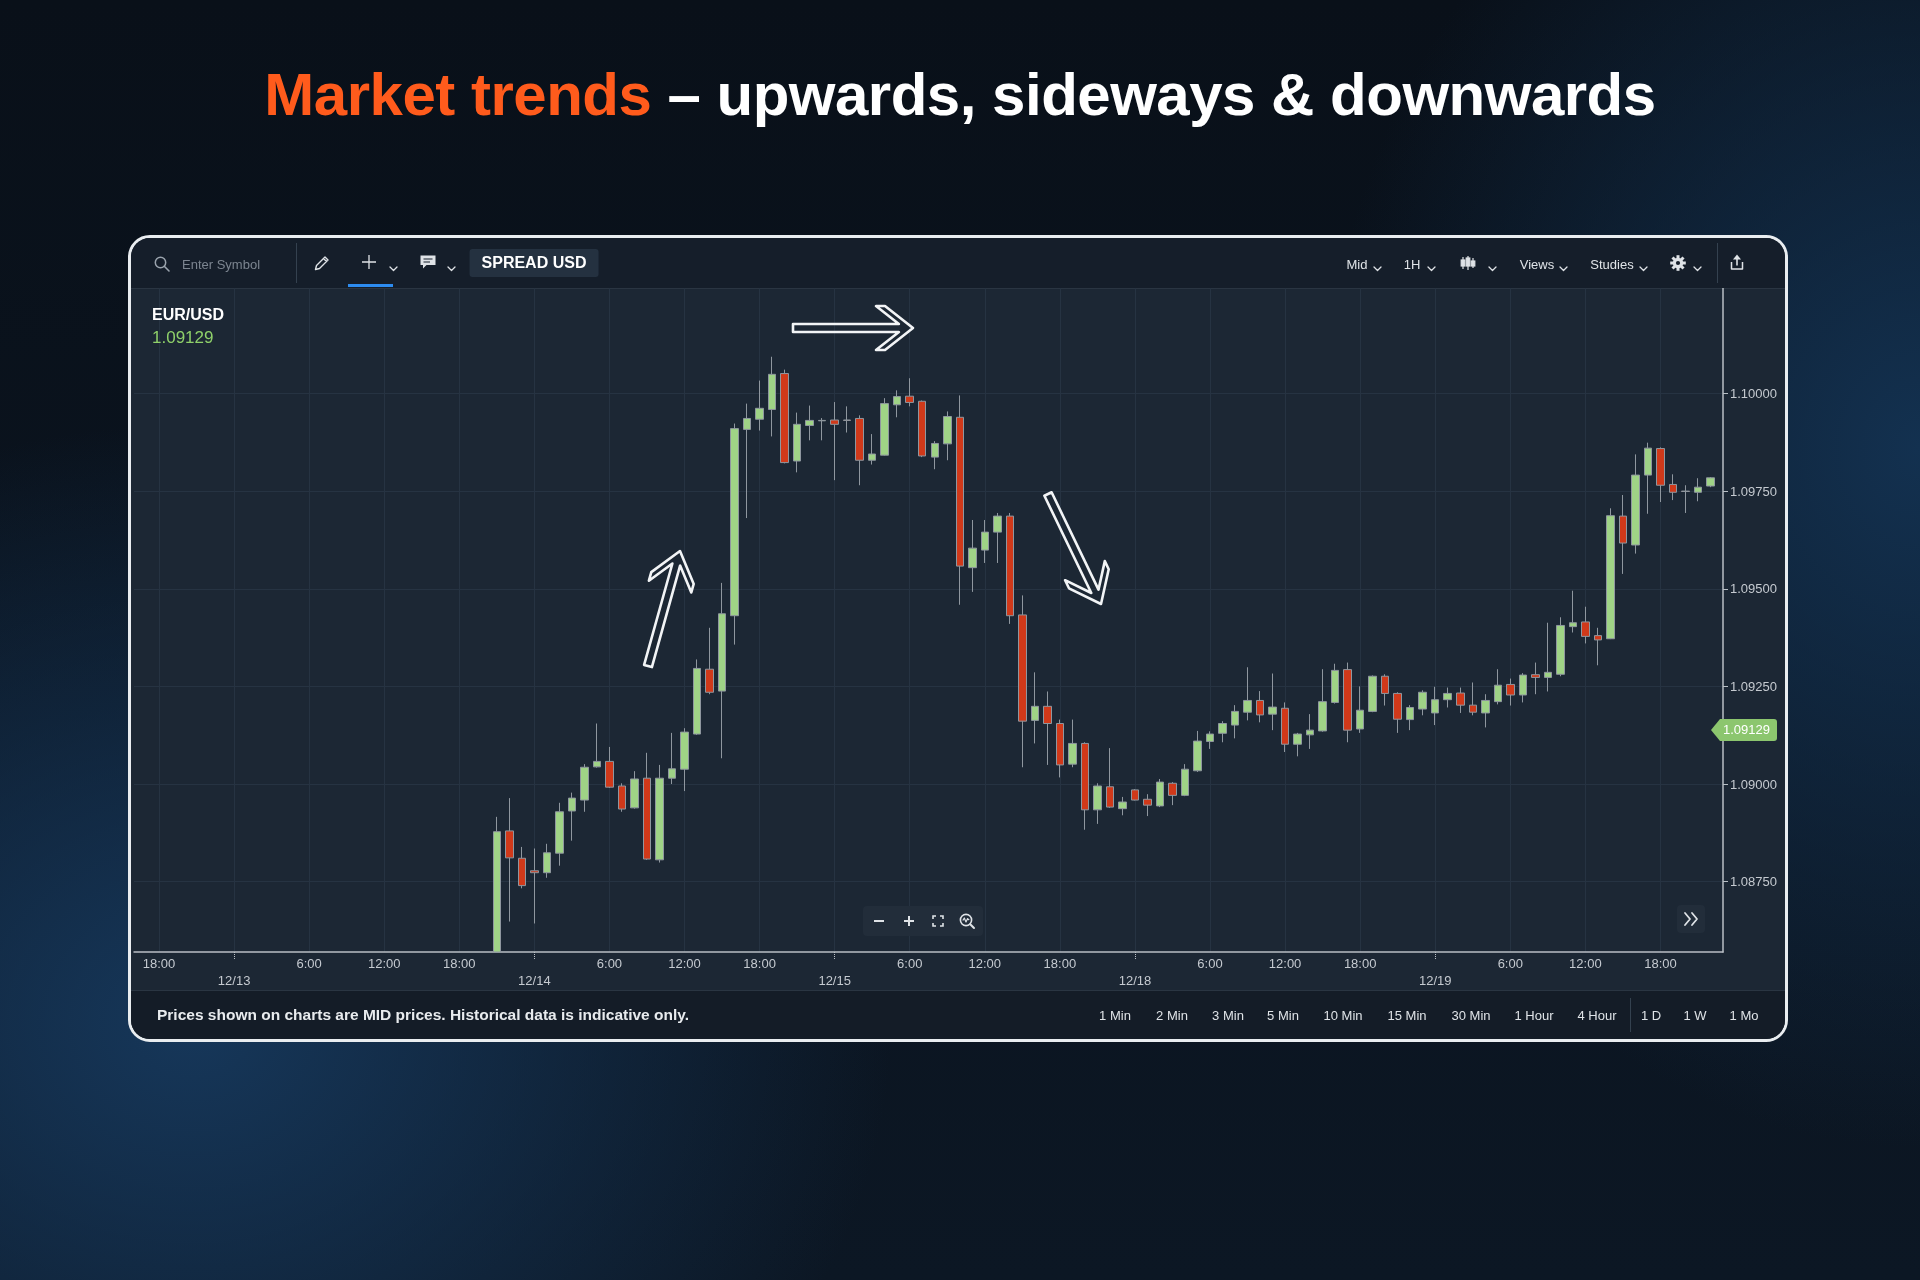 Image resolution: width=1920 pixels, height=1280 pixels. Describe the element at coordinates (1135, 980) in the screenshot. I see `x-tick-label: 12/18` at that location.